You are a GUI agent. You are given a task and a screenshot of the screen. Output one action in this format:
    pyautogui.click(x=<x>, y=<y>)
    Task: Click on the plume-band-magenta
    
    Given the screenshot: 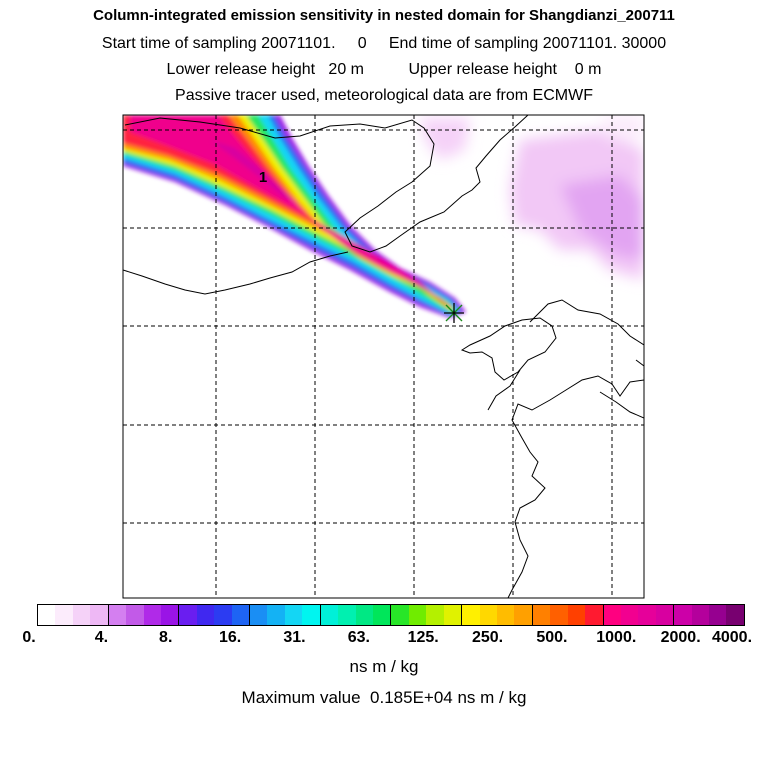 What is the action you would take?
    pyautogui.click(x=289, y=210)
    